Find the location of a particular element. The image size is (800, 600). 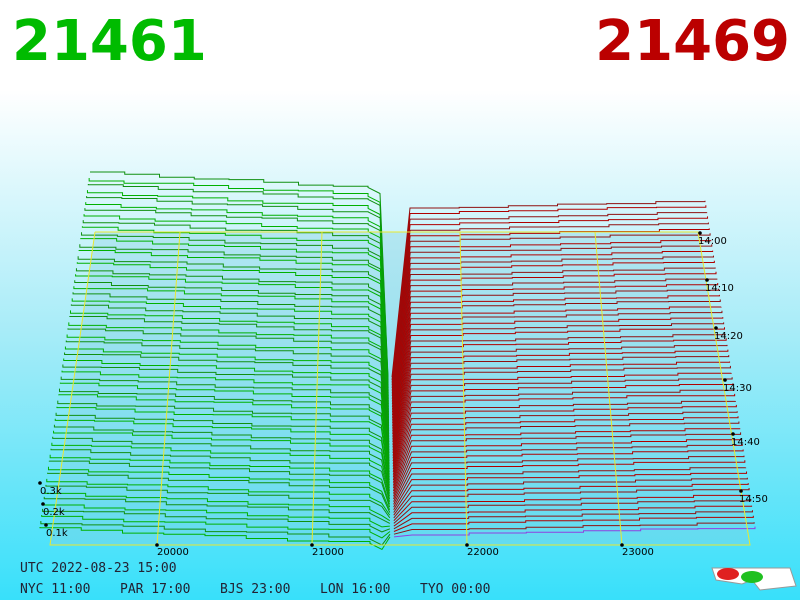

time-tick-label: 14:20 is located at coordinates (728, 336).